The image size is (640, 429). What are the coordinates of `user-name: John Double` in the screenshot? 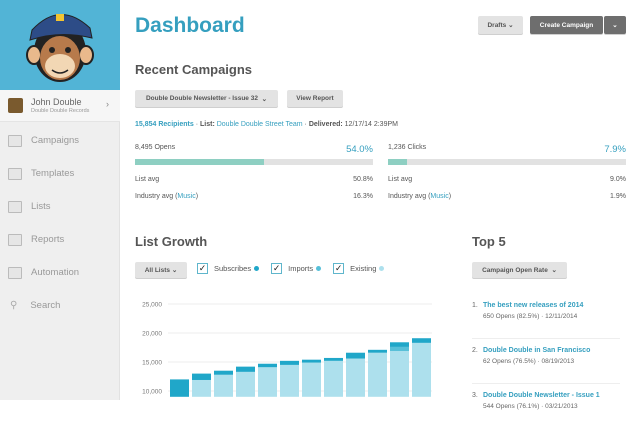 It's located at (56, 102).